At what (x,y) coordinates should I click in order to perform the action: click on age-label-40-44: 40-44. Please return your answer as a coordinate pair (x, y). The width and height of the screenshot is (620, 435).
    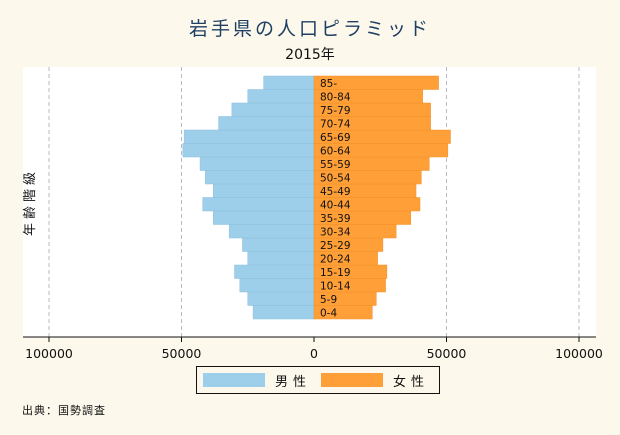
    Looking at the image, I should click on (335, 205).